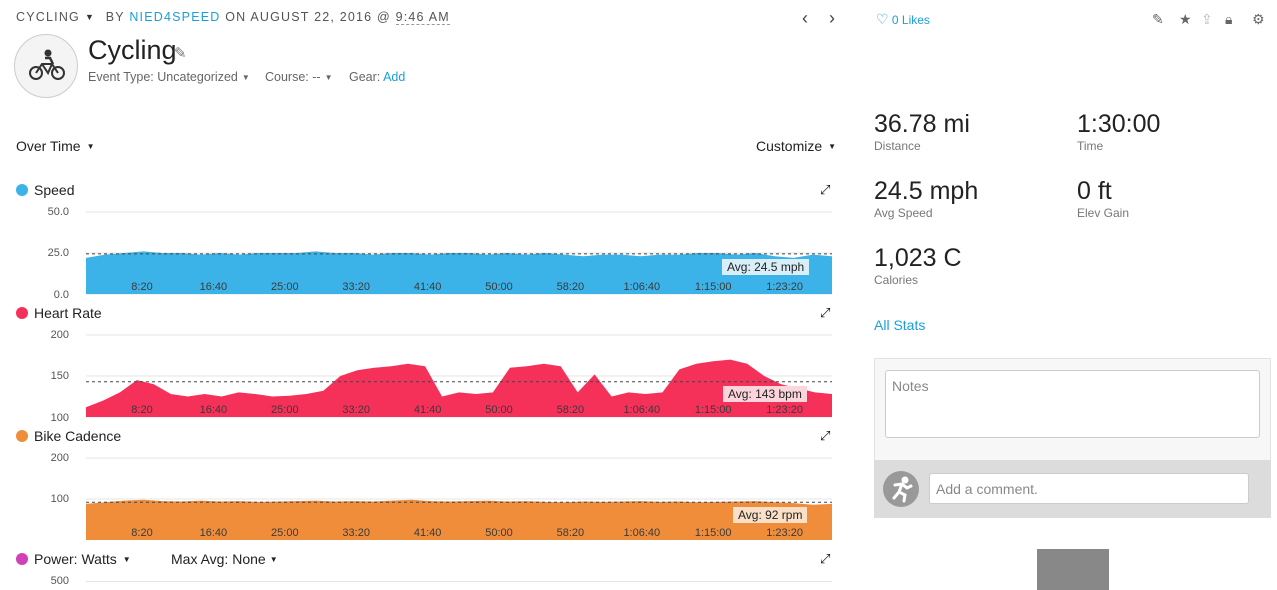 The width and height of the screenshot is (1277, 590). I want to click on event-type-dropdown: Event Type: Uncategorized ▼, so click(169, 77).